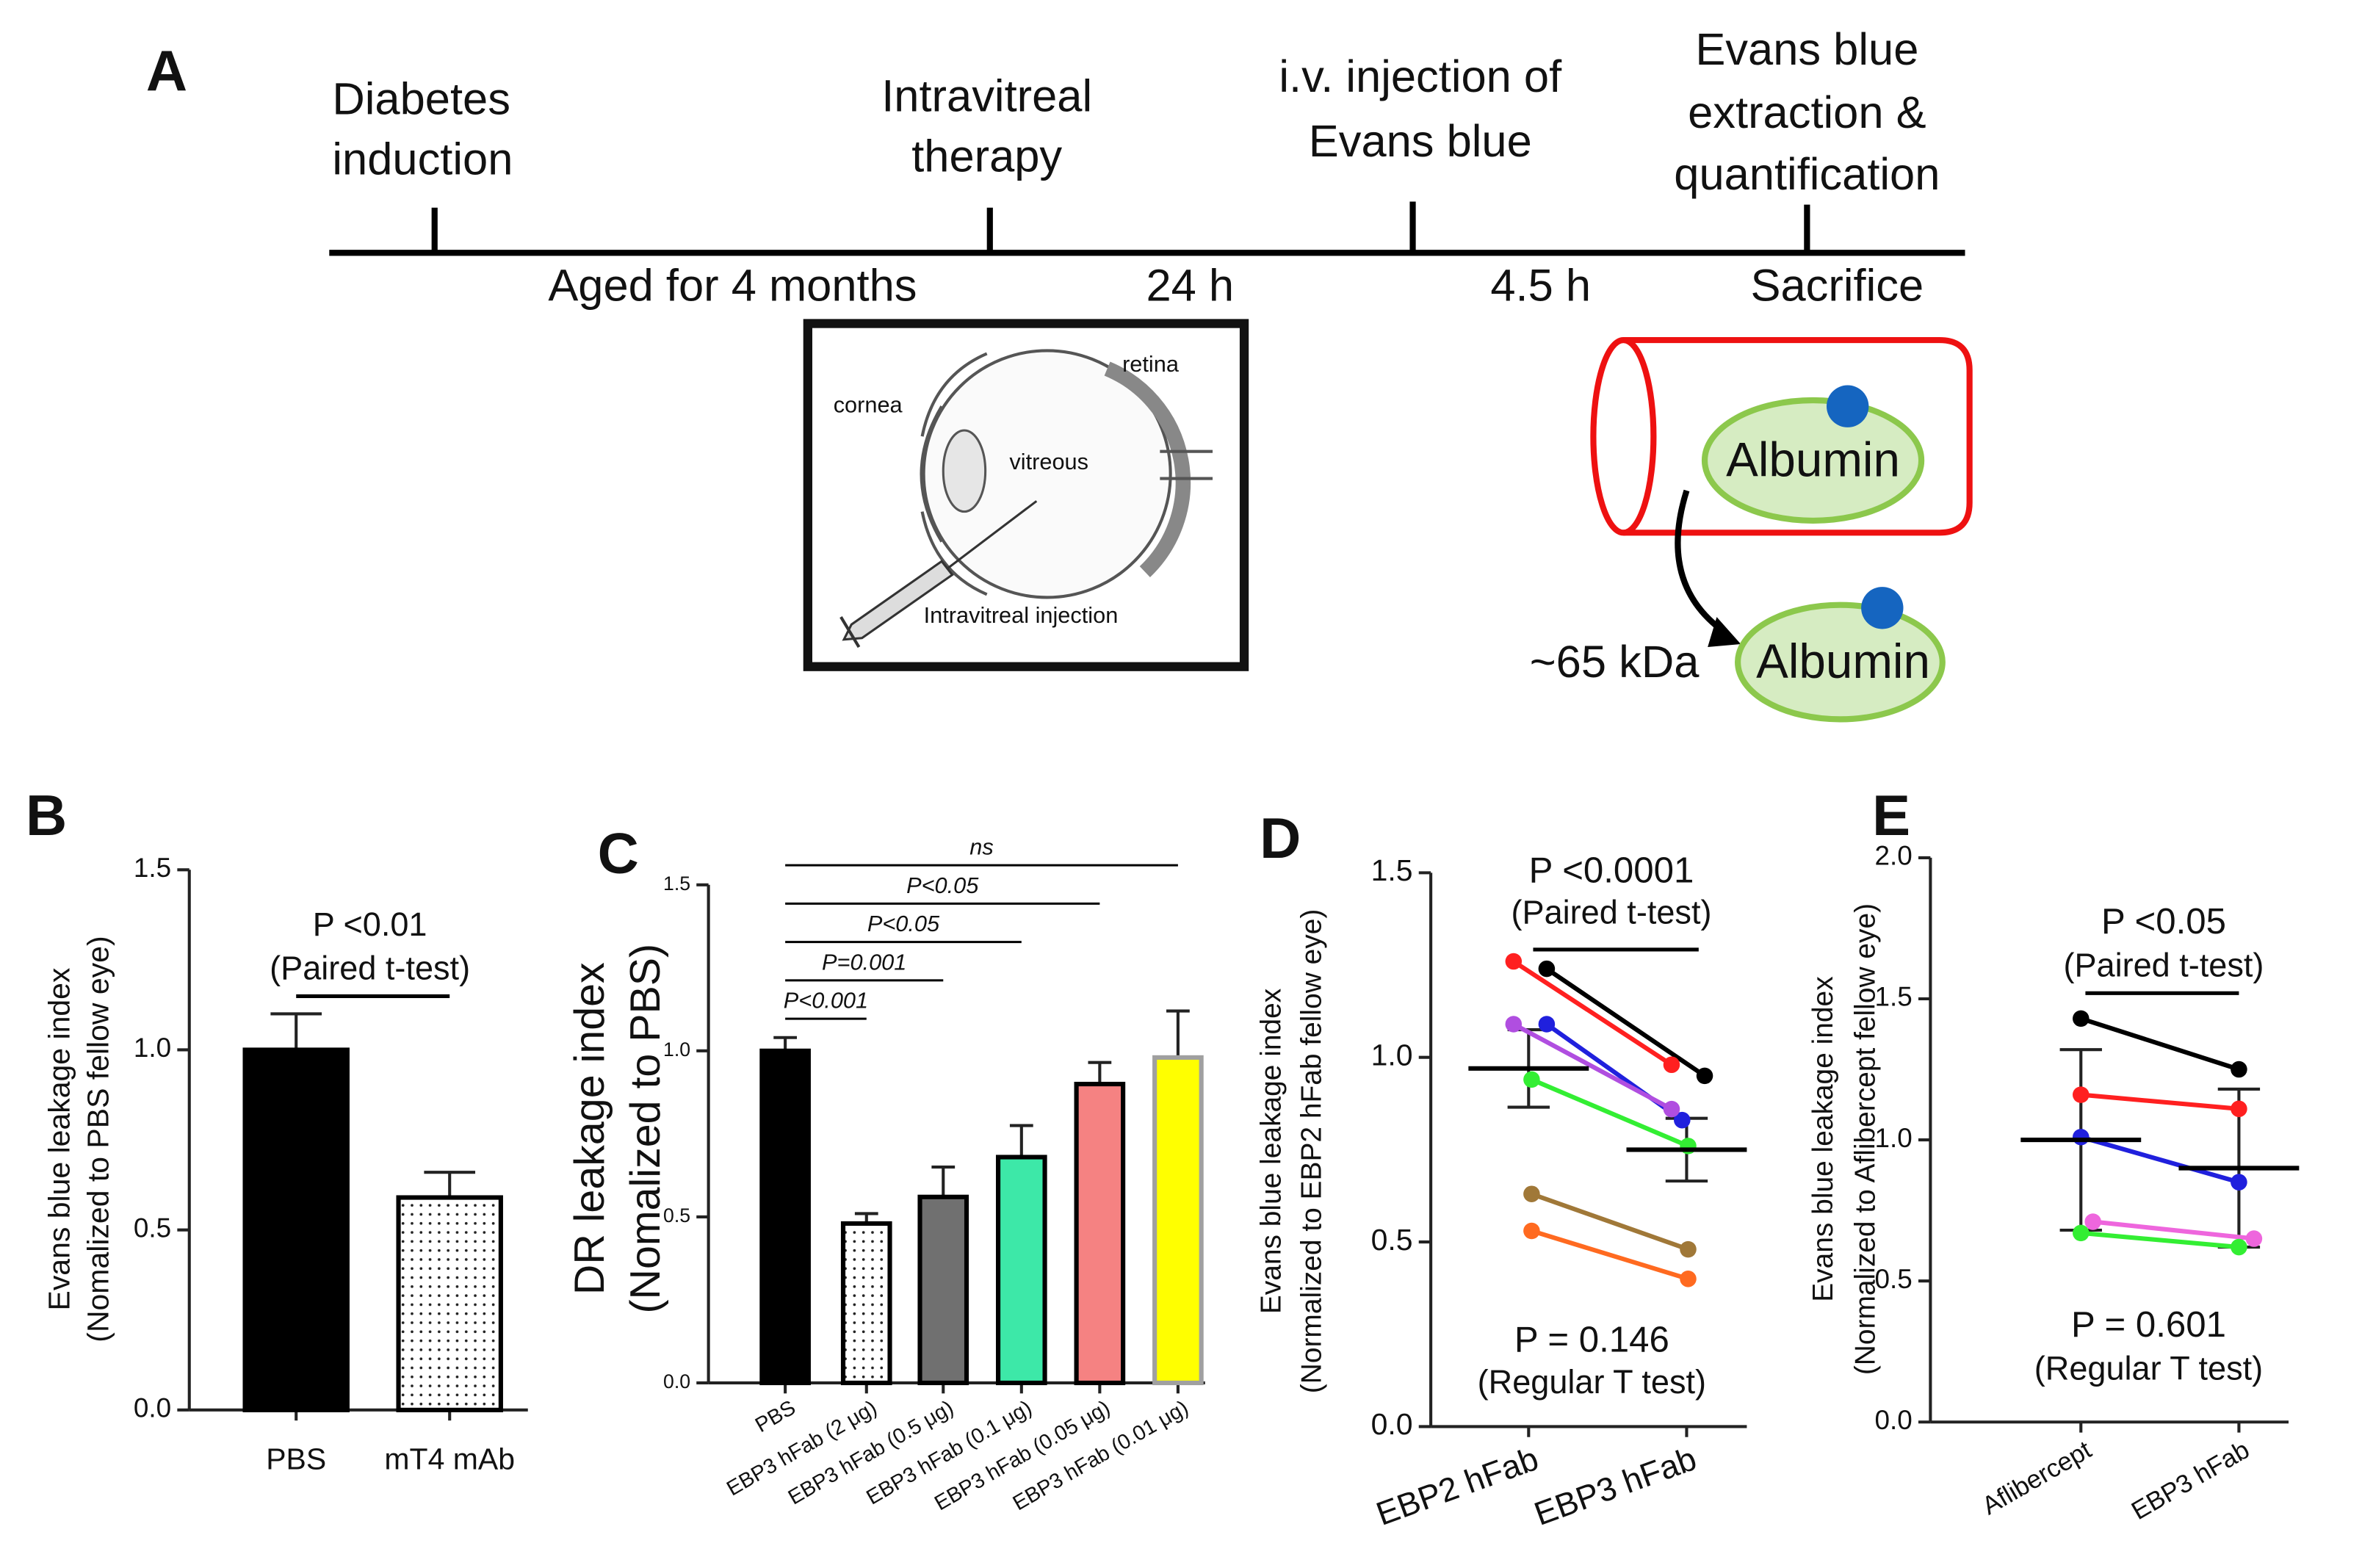 This screenshot has height=1568, width=2362. I want to click on vessel, so click(1781, 436).